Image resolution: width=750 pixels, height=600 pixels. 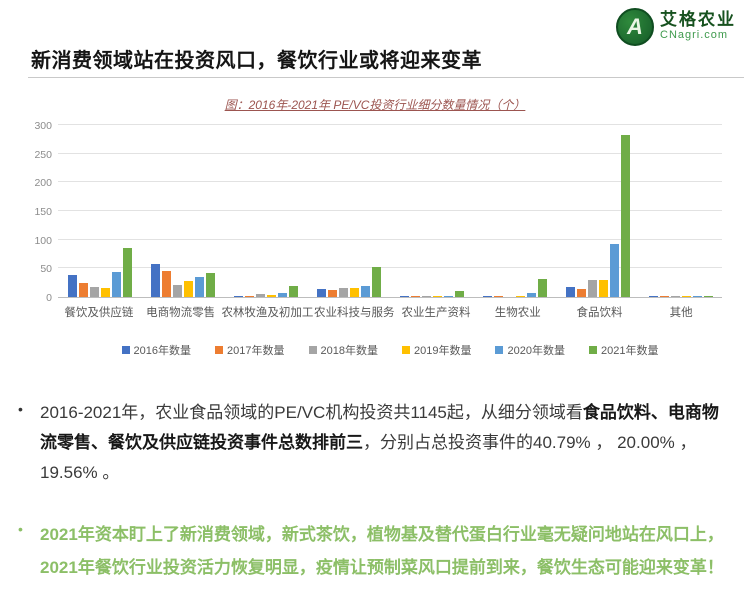 What do you see at coordinates (629, 351) in the screenshot?
I see `legend-label: 2021年数量` at bounding box center [629, 351].